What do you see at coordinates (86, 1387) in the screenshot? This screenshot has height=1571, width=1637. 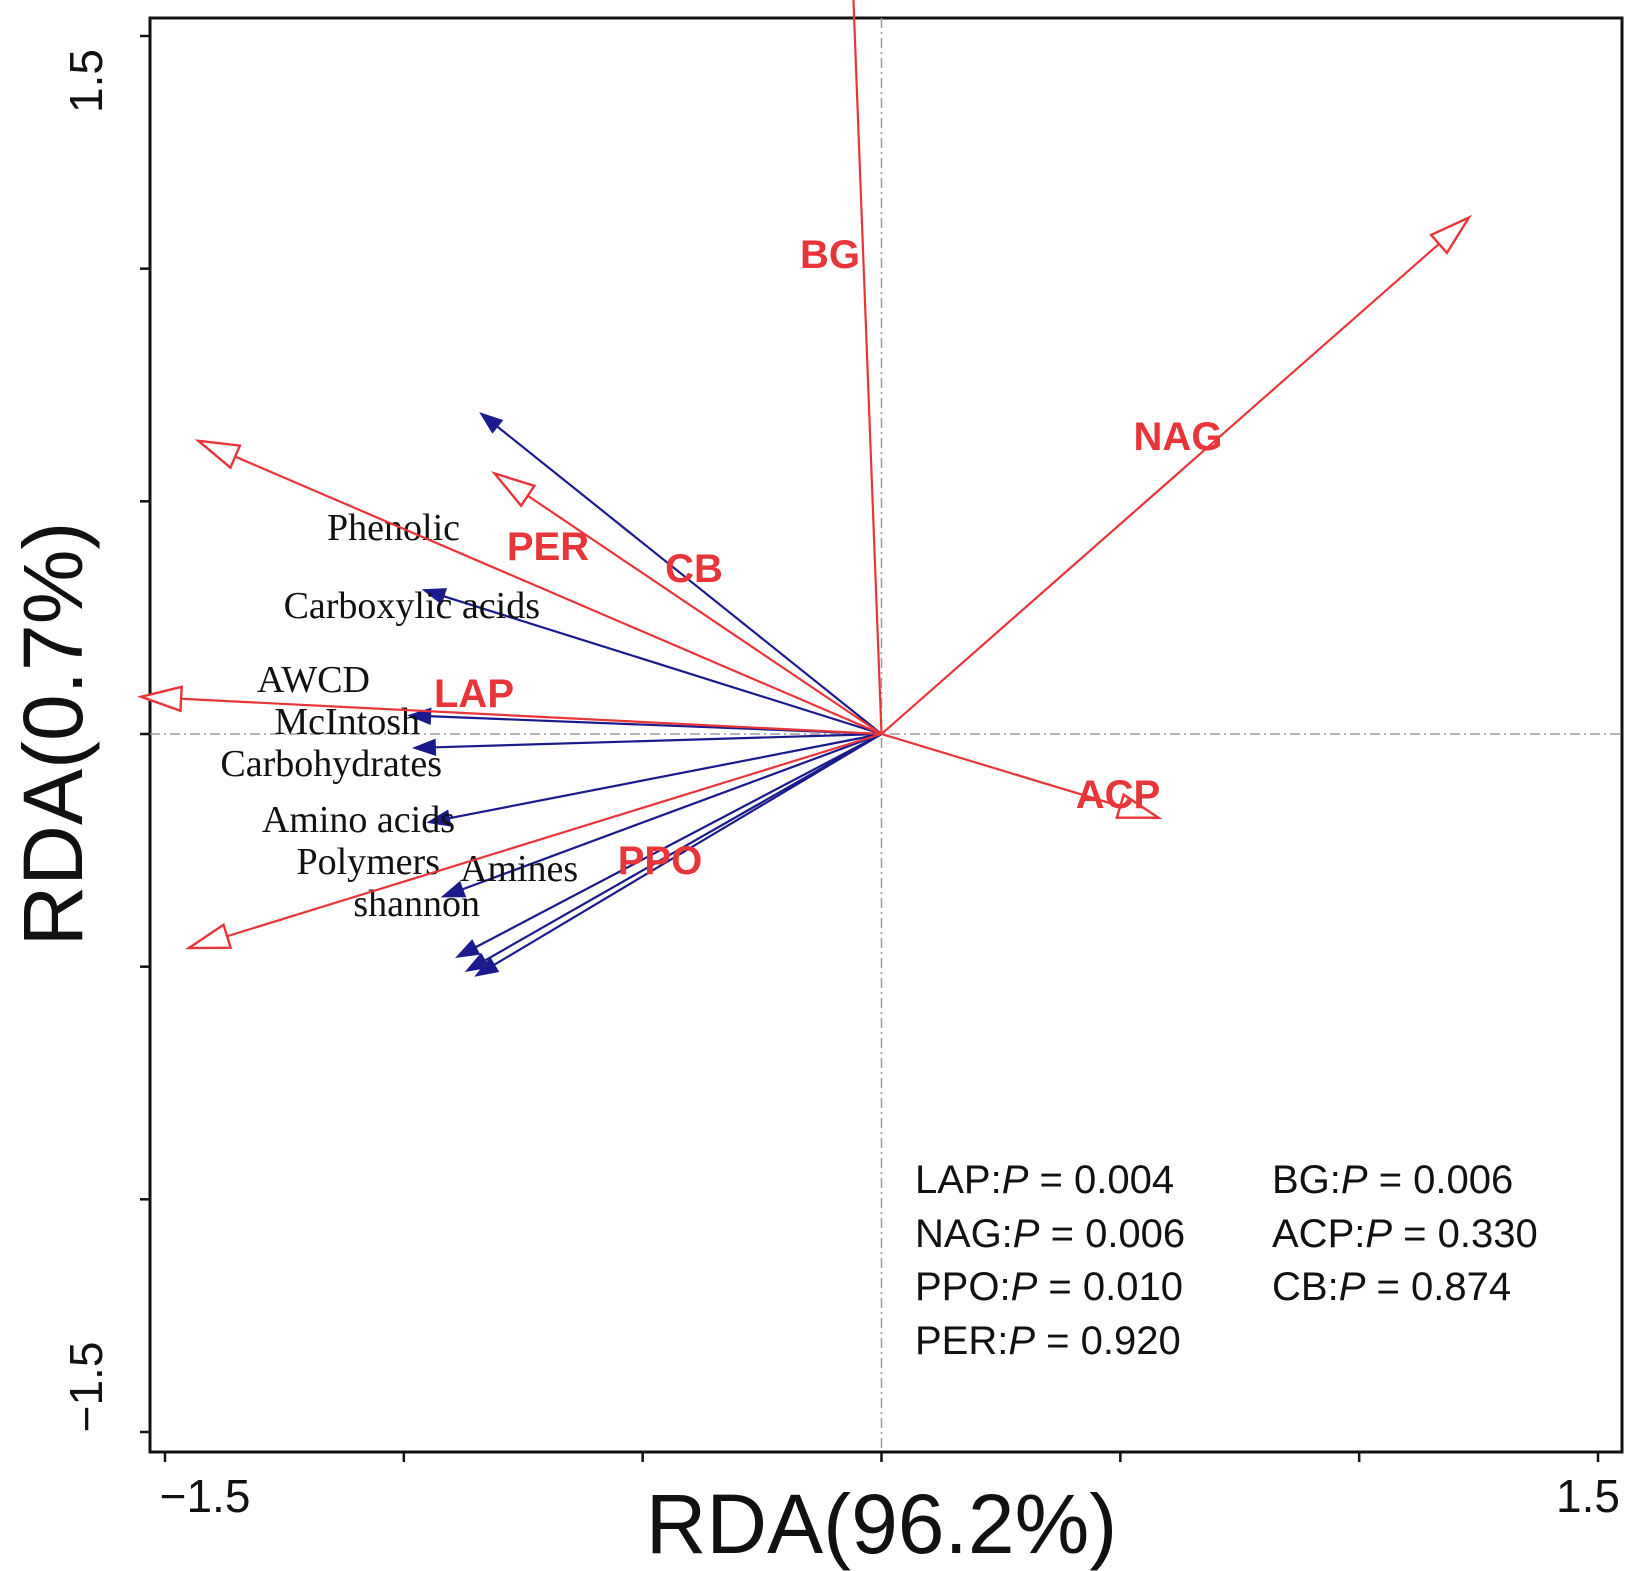 I see `y-tick-label-min: −1.5` at bounding box center [86, 1387].